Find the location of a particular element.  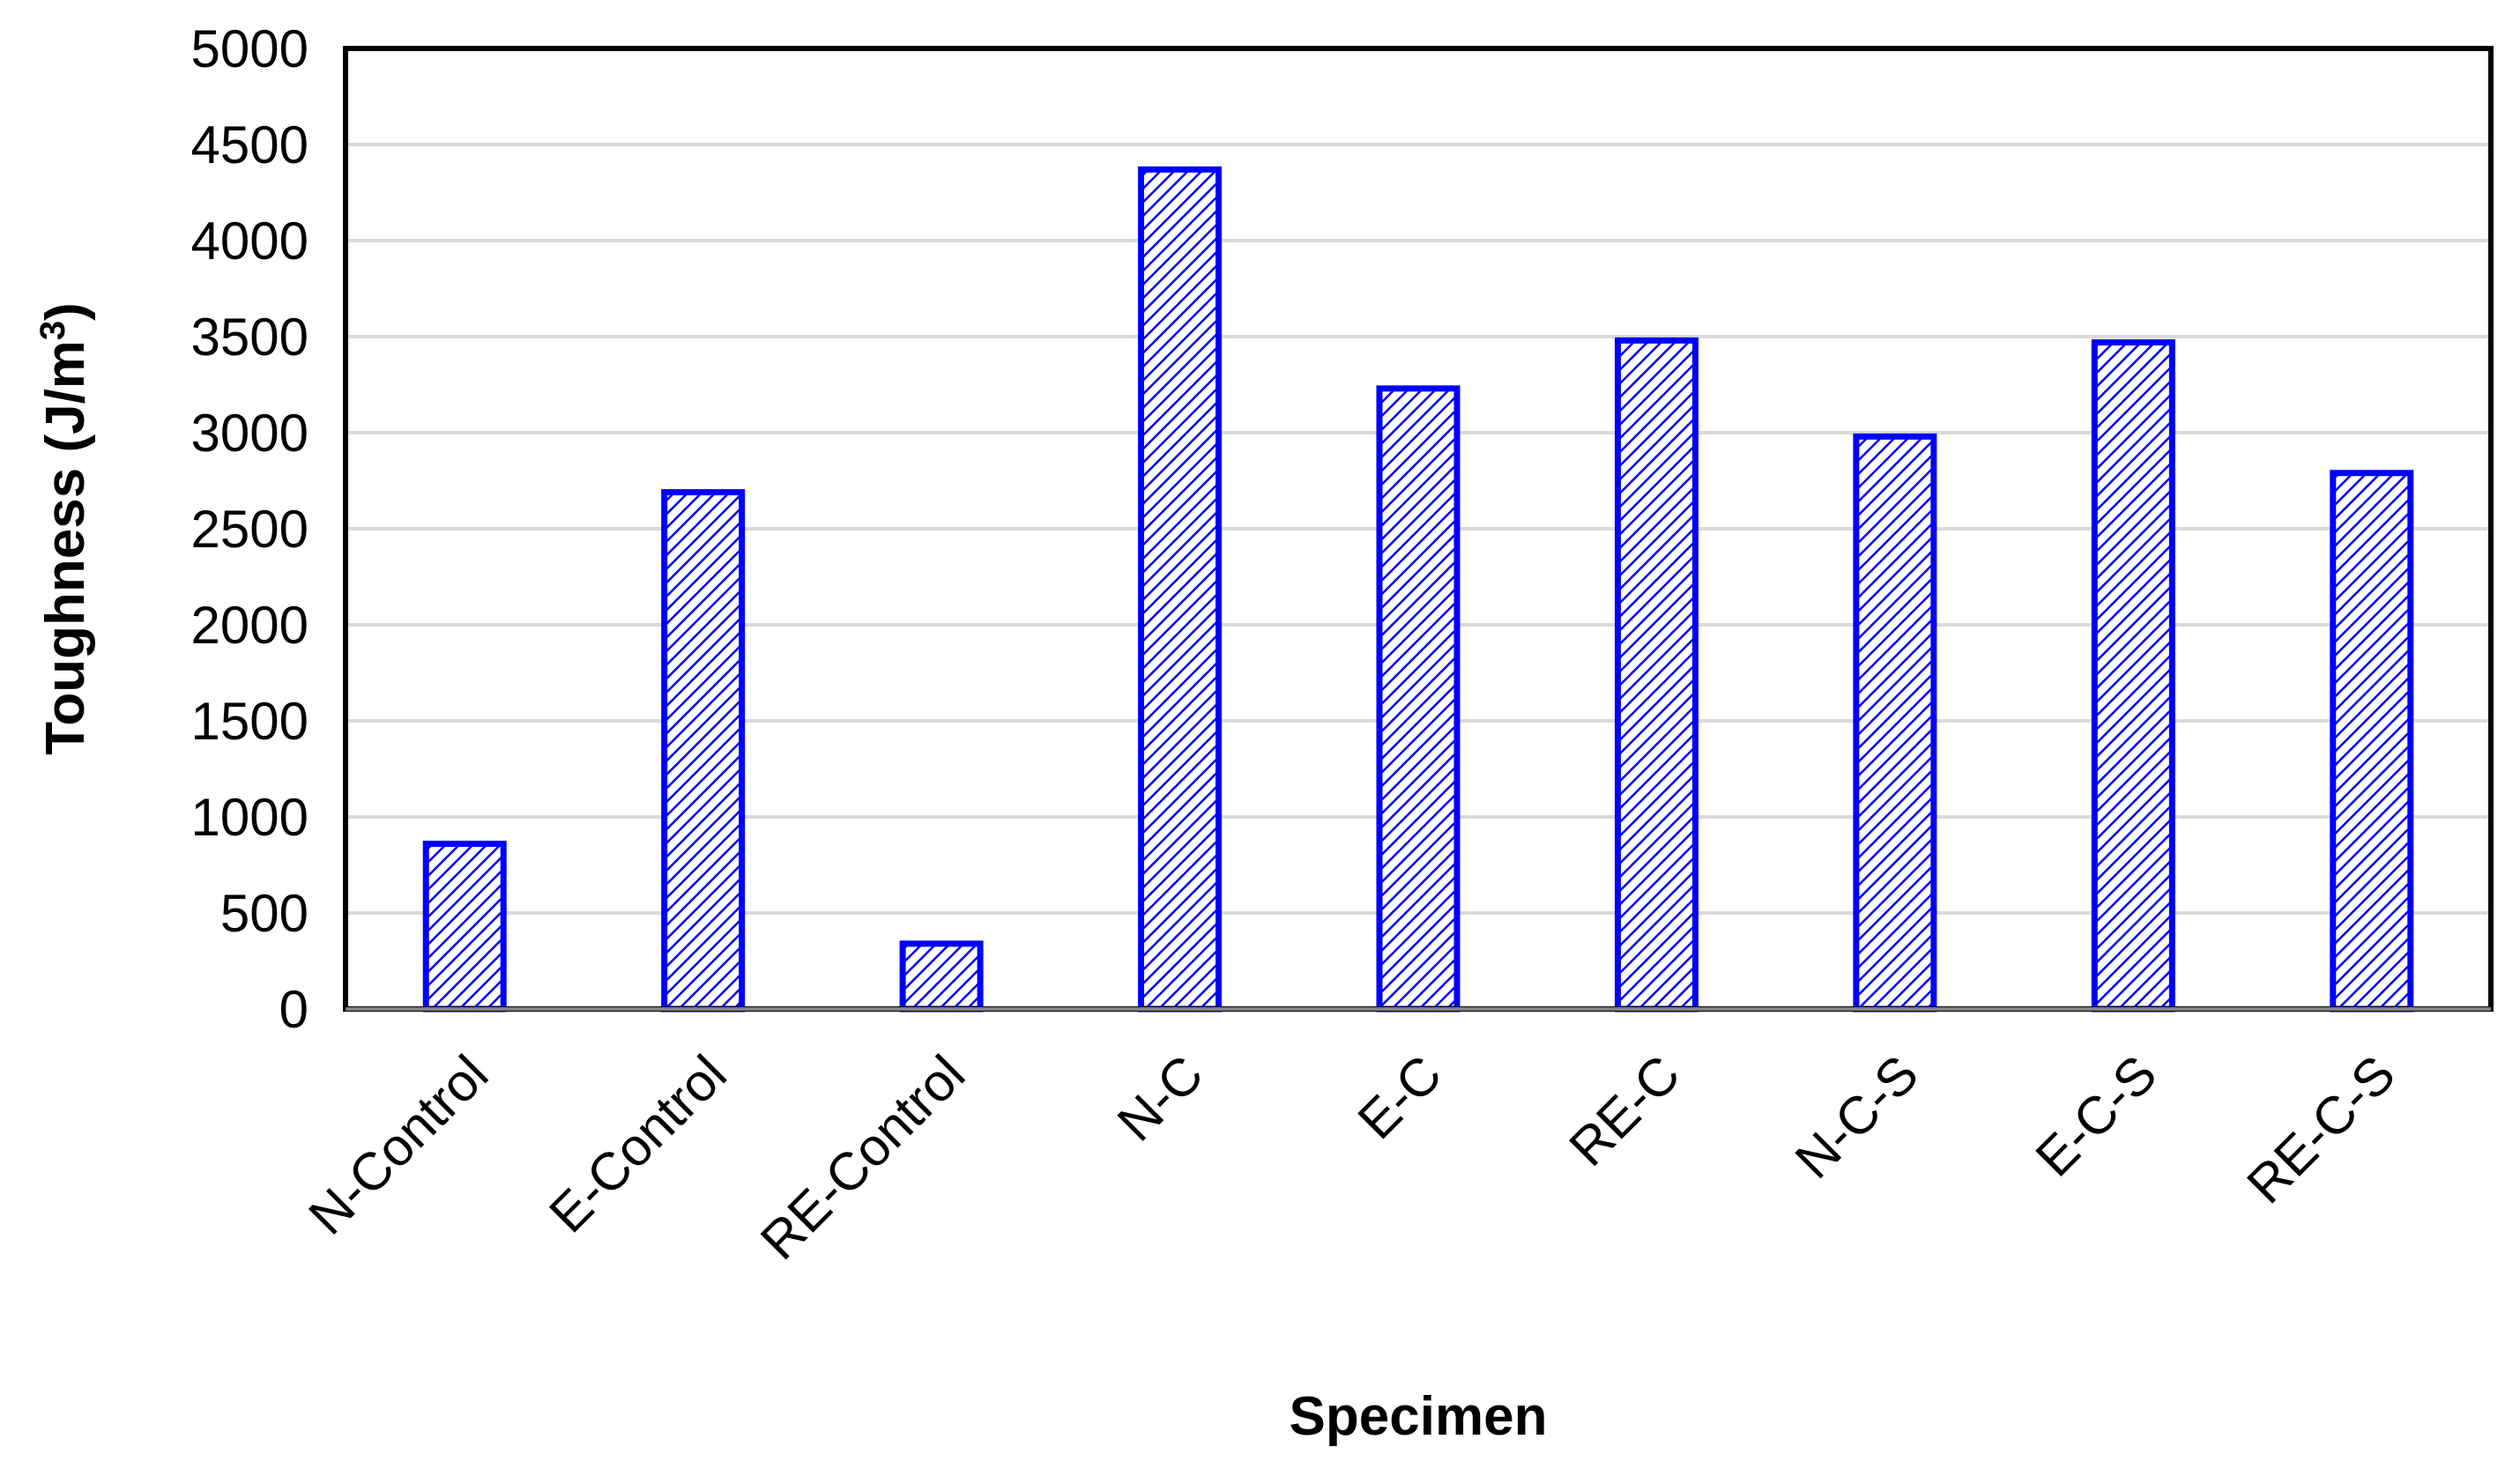

y-tick-label: 2500 is located at coordinates (249, 529).